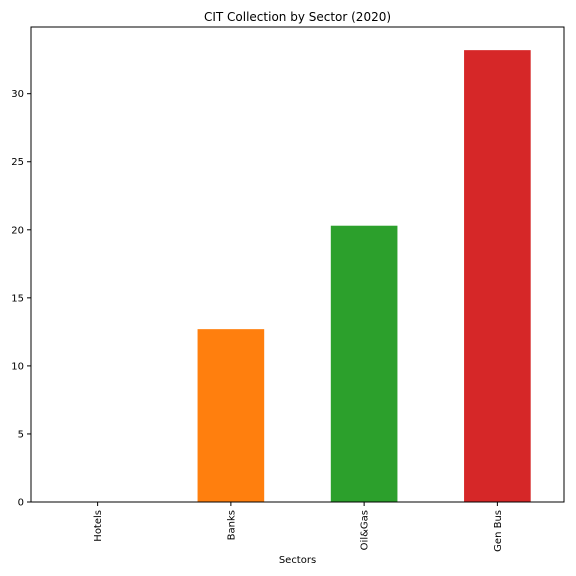 This screenshot has height=576, width=576. Describe the element at coordinates (231, 525) in the screenshot. I see `x-tick-label: Banks` at that location.